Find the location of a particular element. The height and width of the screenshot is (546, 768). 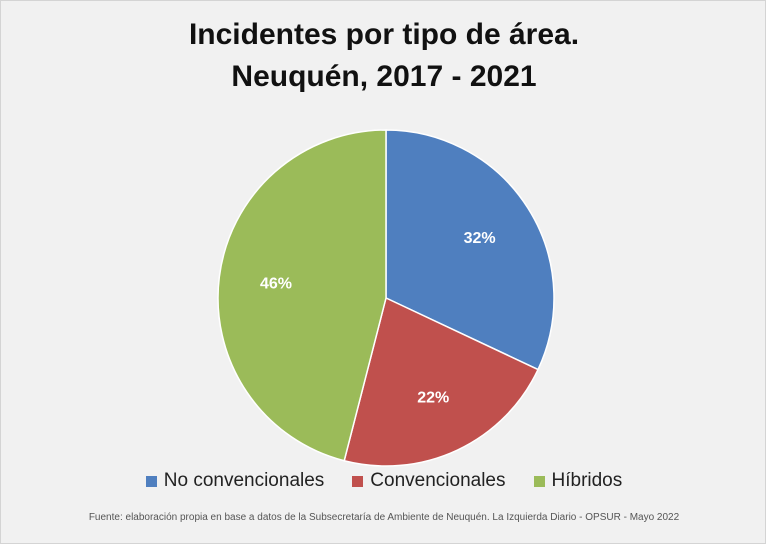

pie-slice-hibridos is located at coordinates (302, 295).